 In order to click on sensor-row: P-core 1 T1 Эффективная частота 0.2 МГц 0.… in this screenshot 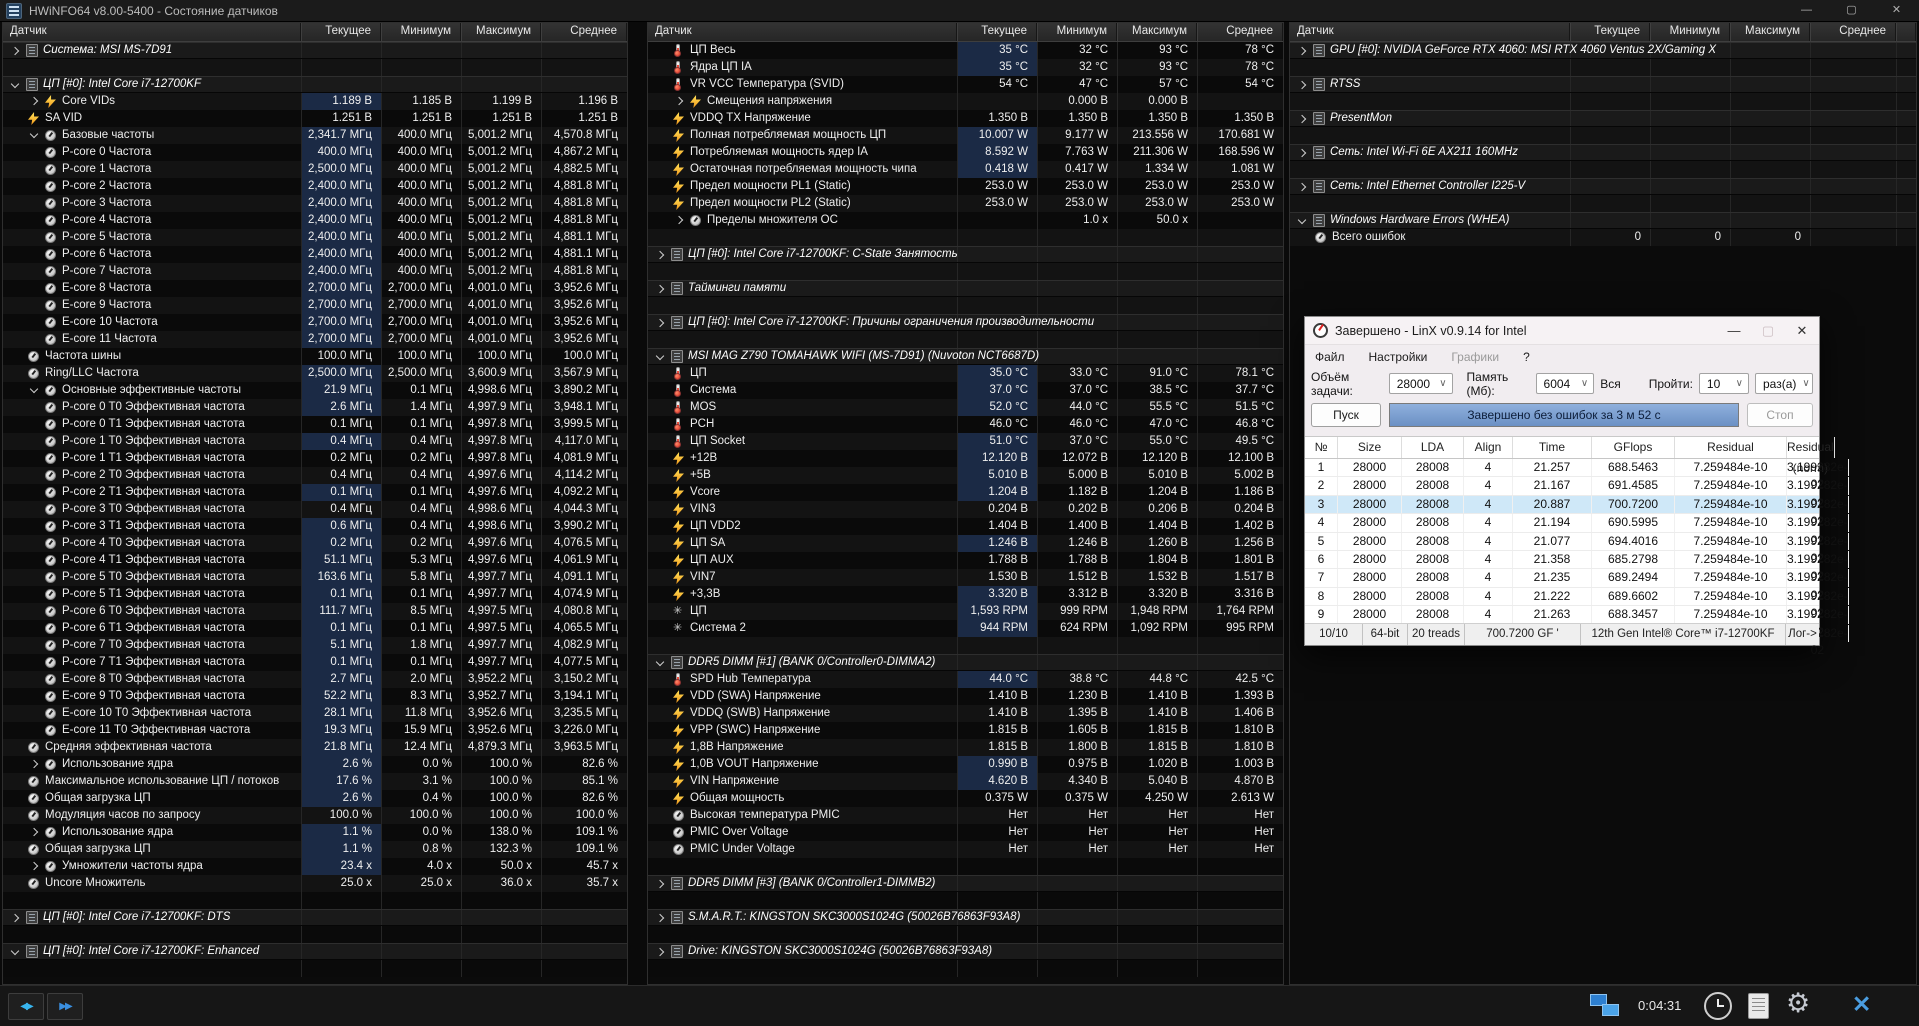, I will do `click(315, 458)`.